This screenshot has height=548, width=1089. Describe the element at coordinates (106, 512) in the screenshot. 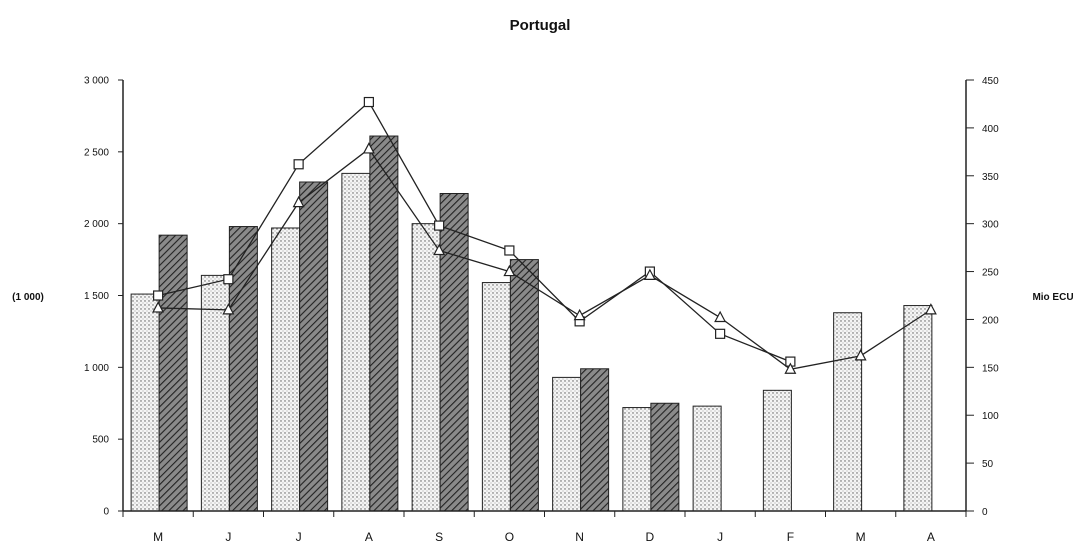

I see `left-tick-label: 0` at that location.